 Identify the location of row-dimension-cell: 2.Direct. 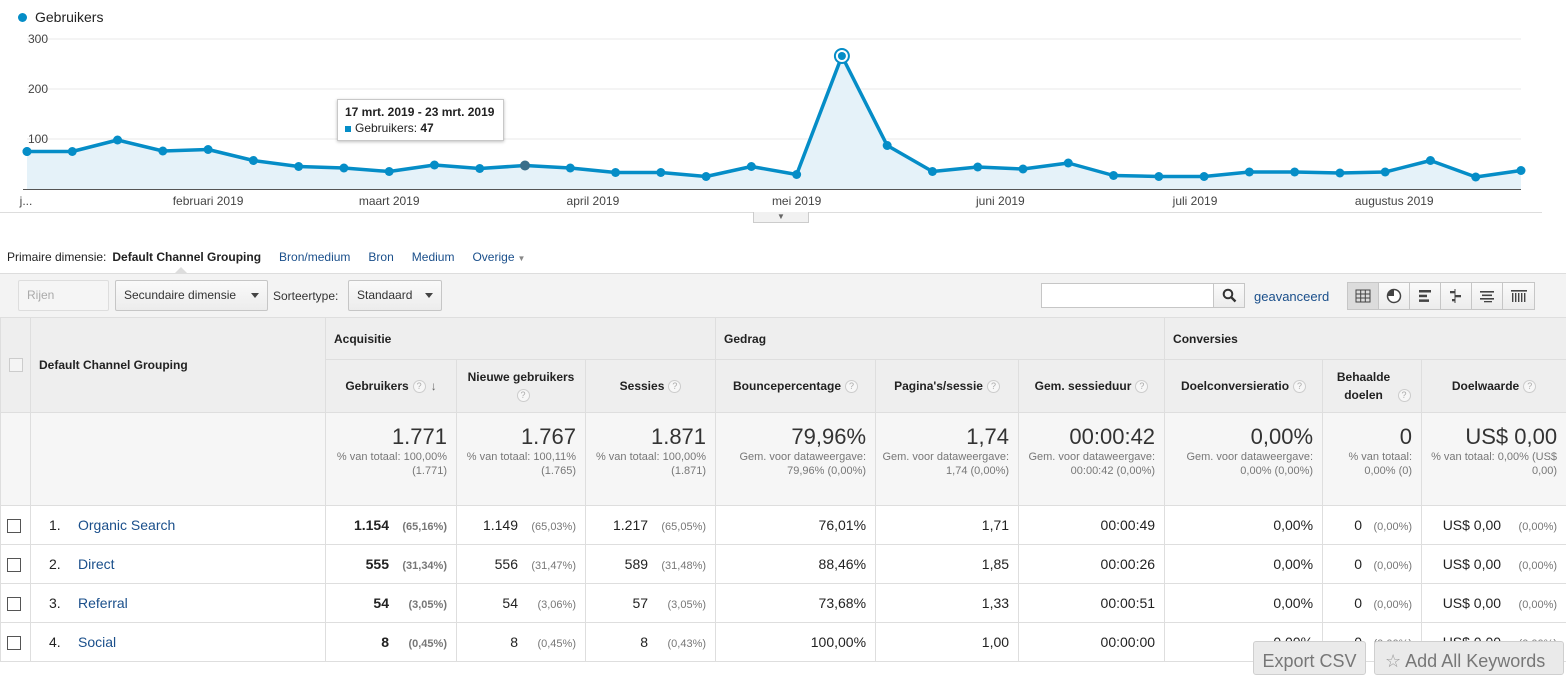
(178, 564).